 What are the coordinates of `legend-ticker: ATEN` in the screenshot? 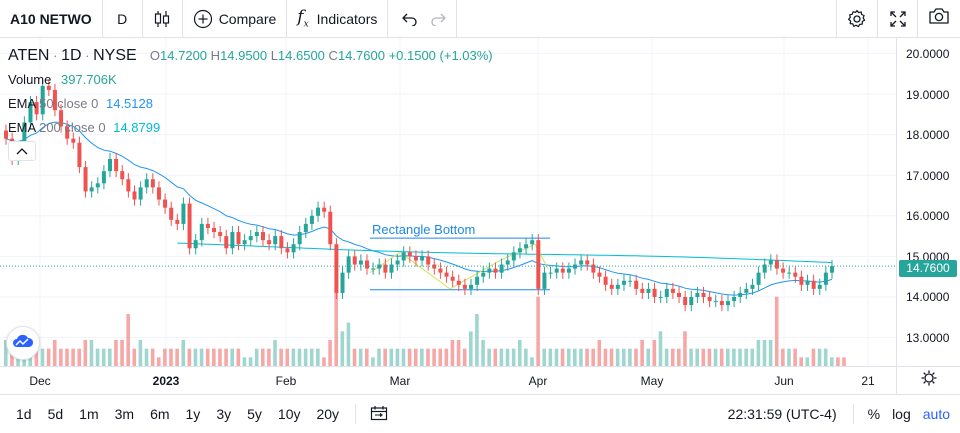 It's located at (29, 55).